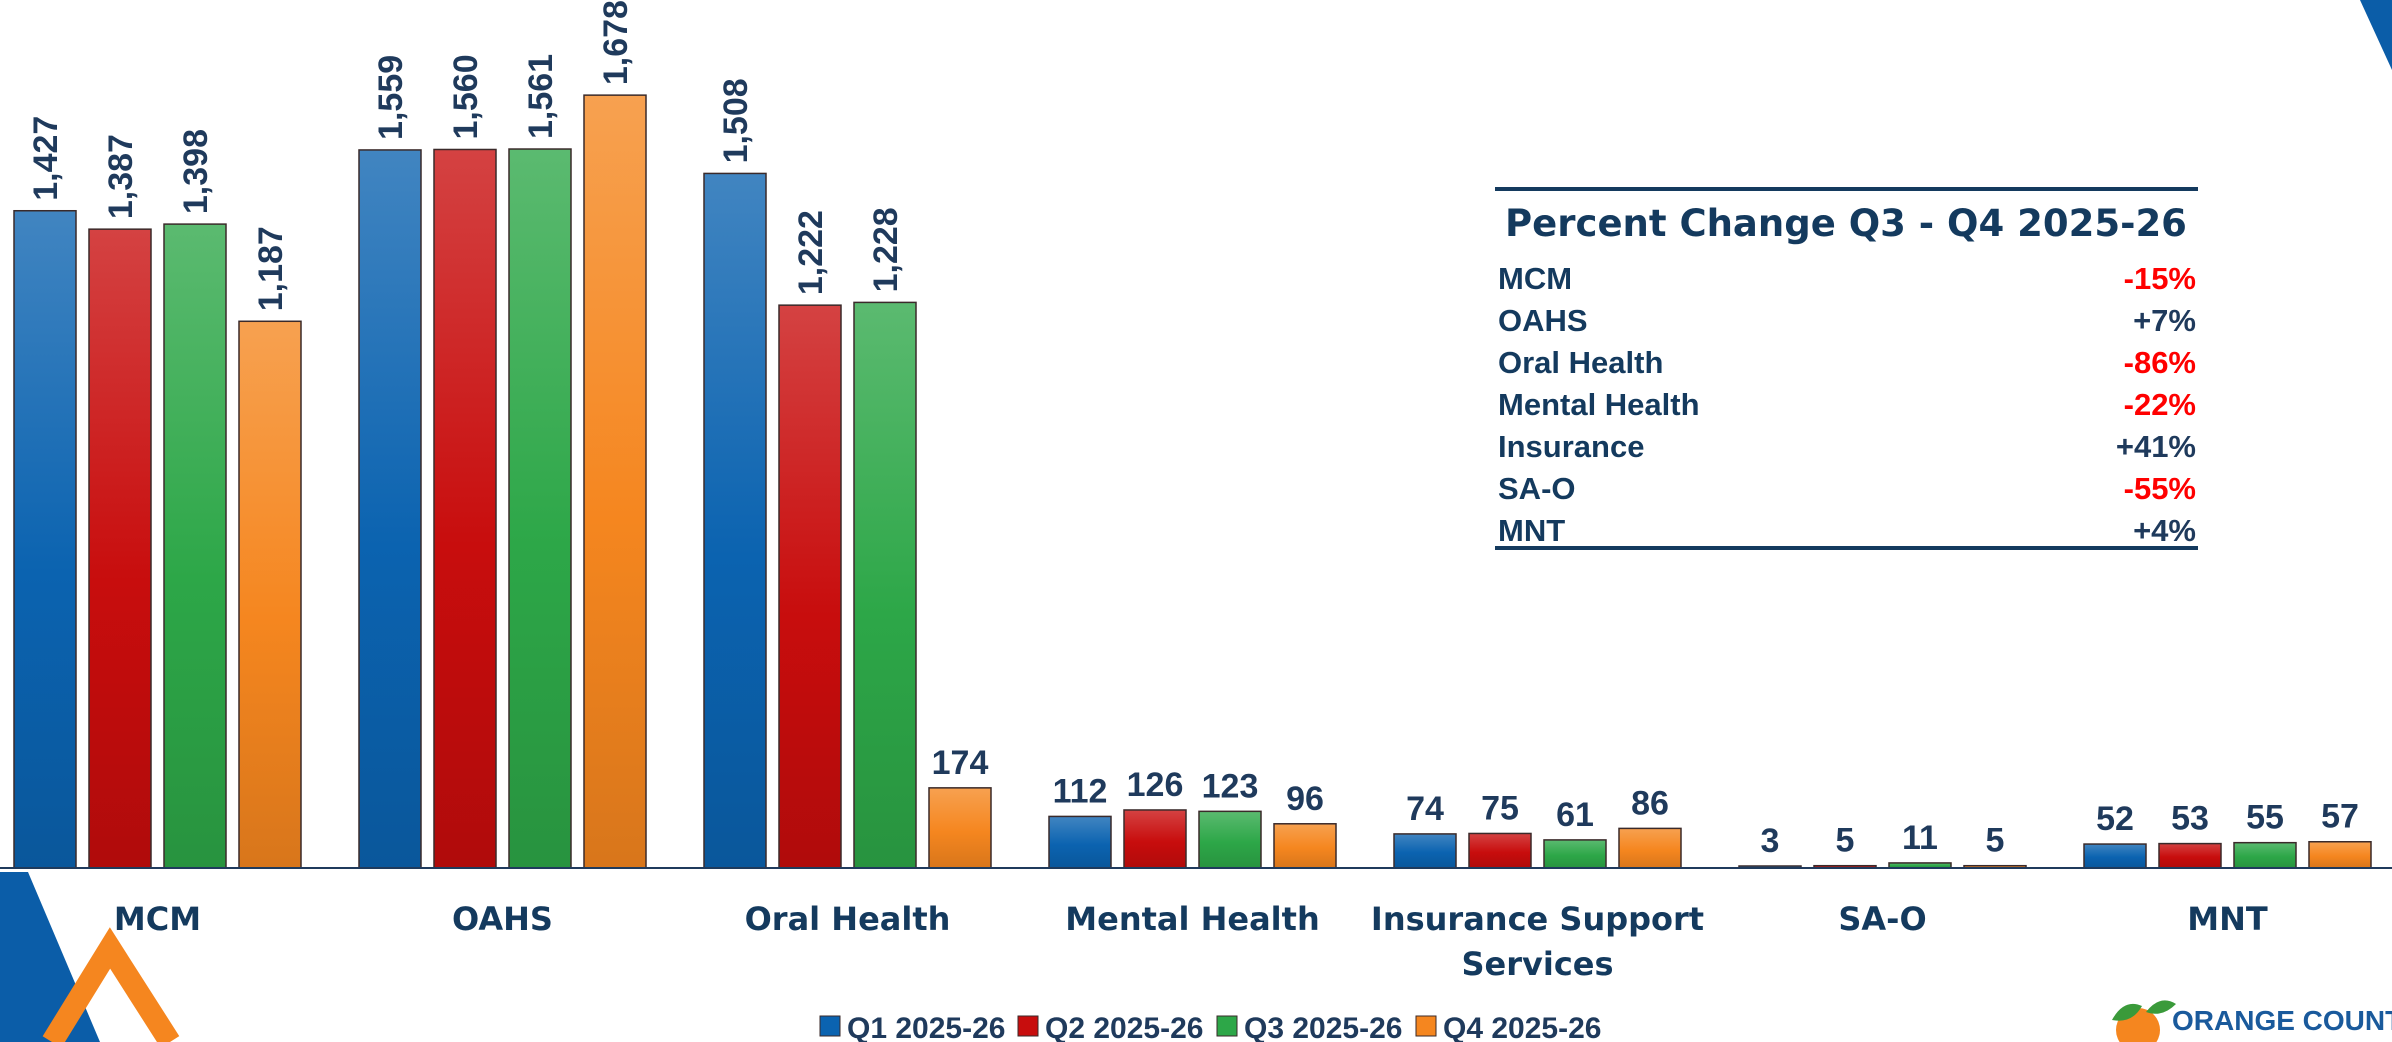 Image resolution: width=2392 pixels, height=1042 pixels. Describe the element at coordinates (466, 96) in the screenshot. I see `data-label: 1,560` at that location.